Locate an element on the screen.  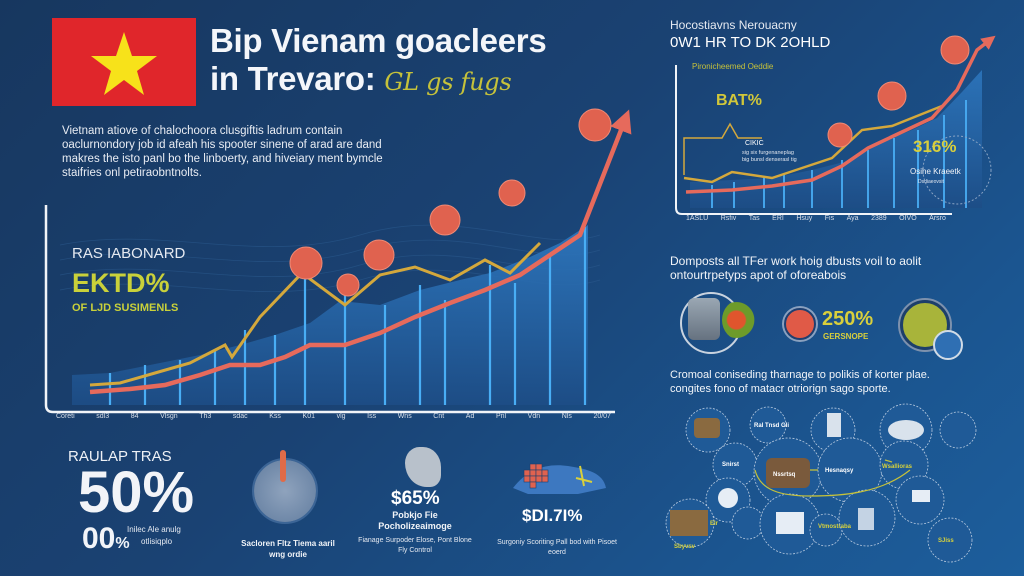
x-tick: Th3 is located at coordinates (205, 416).